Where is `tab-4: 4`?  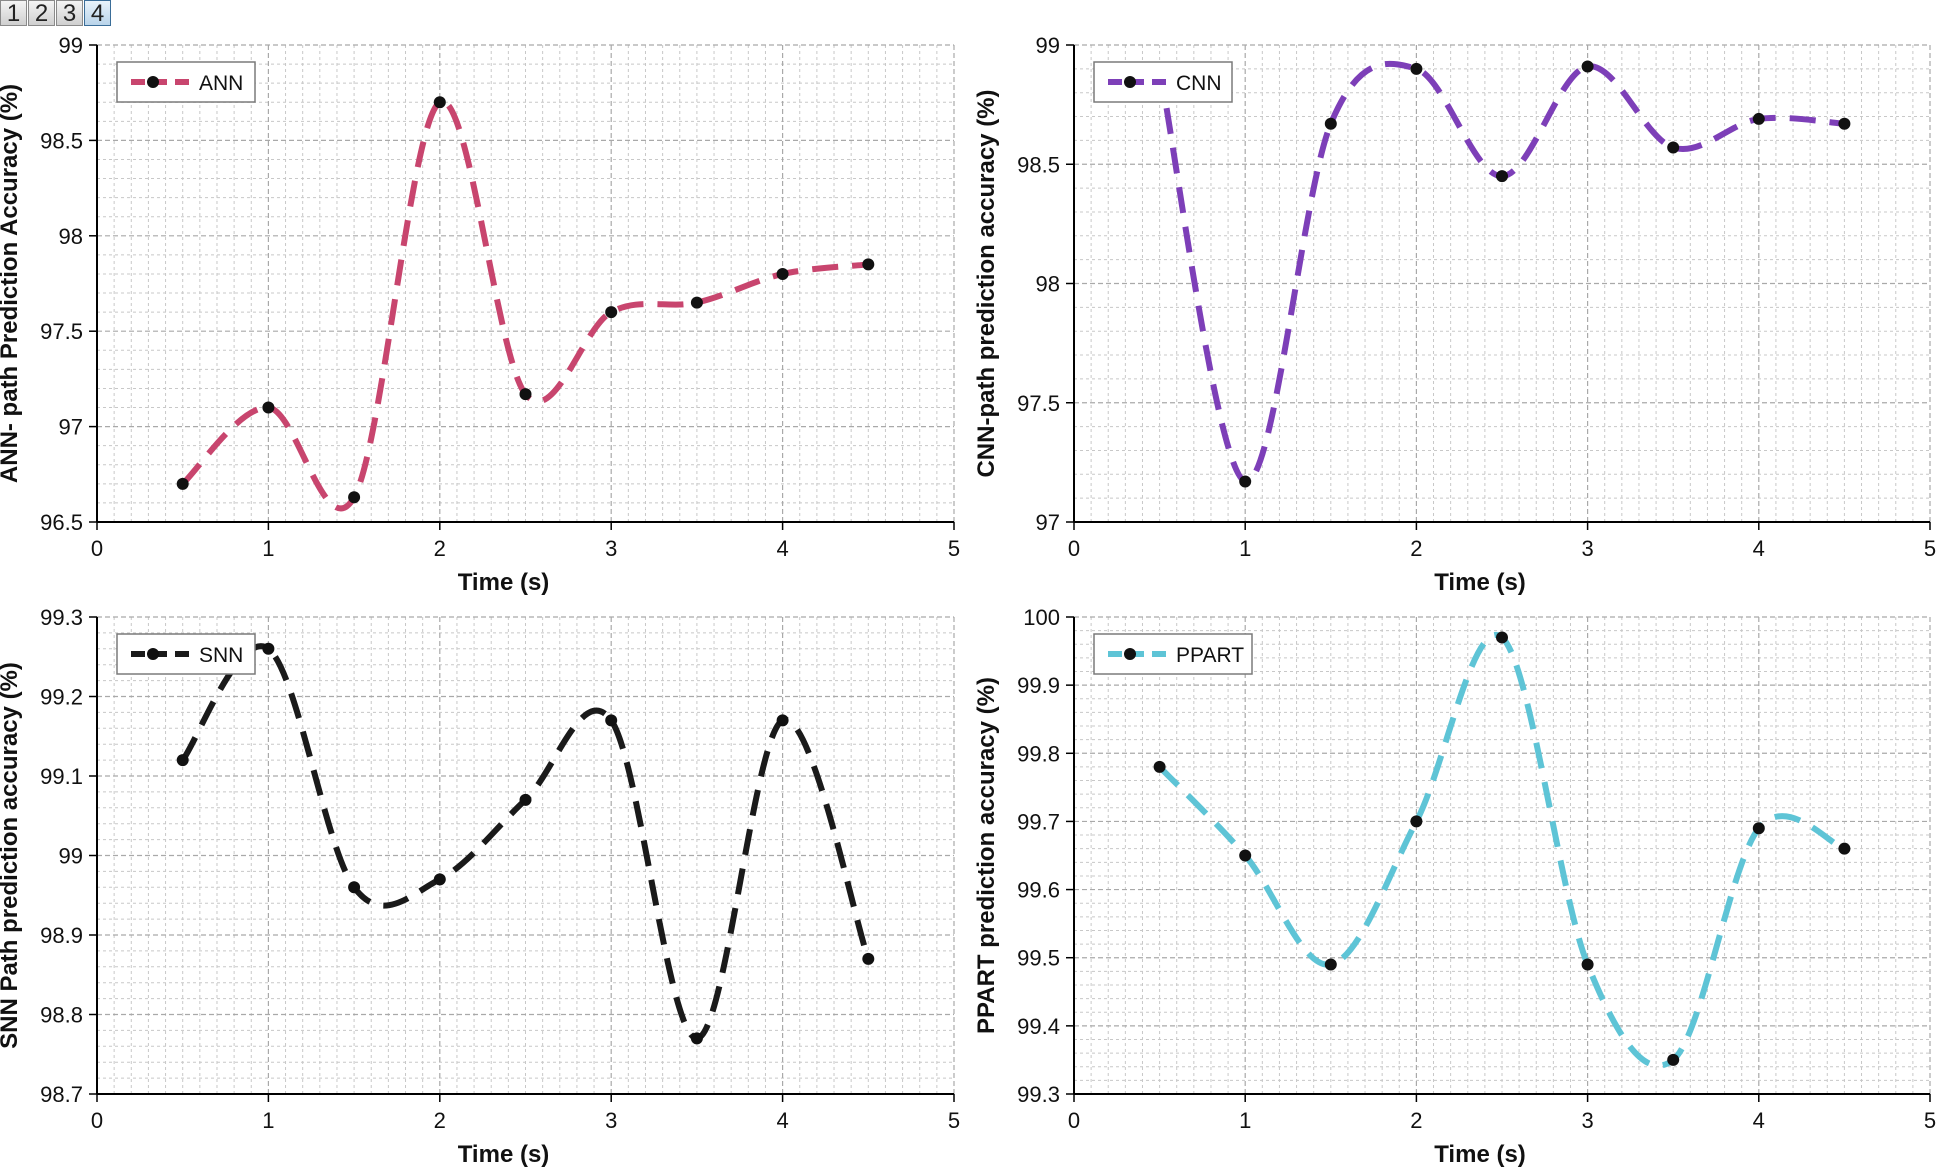 tab-4: 4 is located at coordinates (97, 13).